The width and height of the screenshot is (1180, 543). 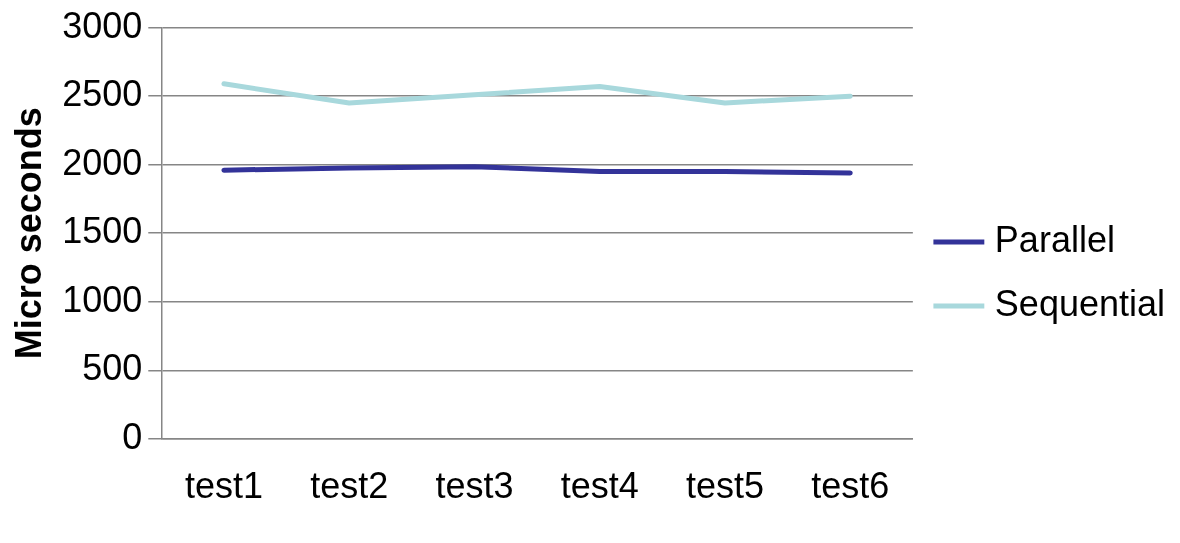 What do you see at coordinates (28, 233) in the screenshot?
I see `y-axis-title: Micro seconds` at bounding box center [28, 233].